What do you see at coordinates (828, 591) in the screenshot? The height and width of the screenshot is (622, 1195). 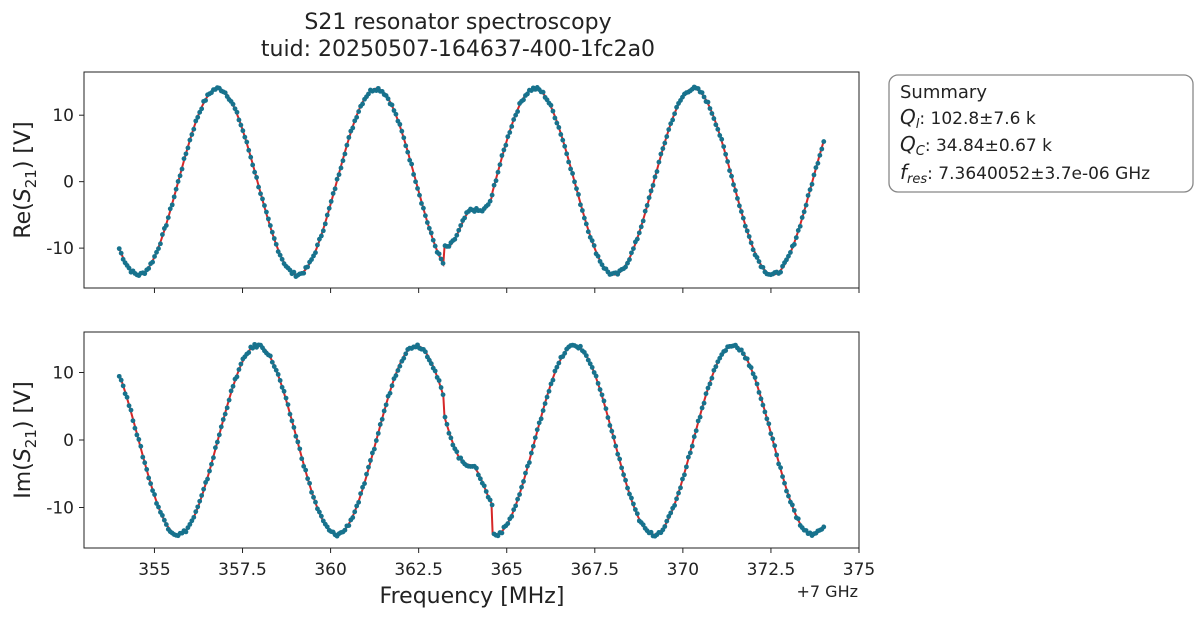 I see `x-offset-label: +7 GHz` at bounding box center [828, 591].